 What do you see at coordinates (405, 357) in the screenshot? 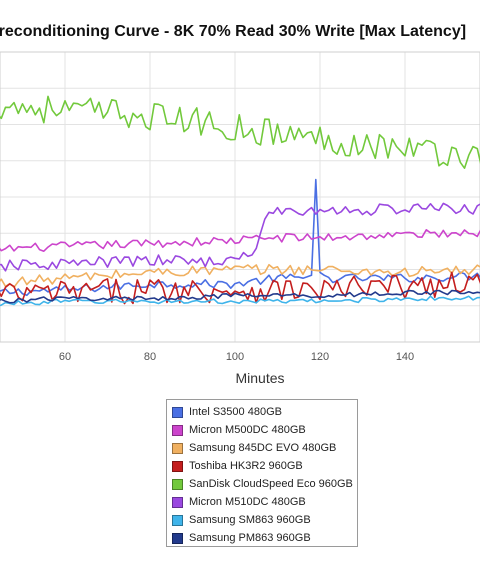
I see `x-tick-label: 140` at bounding box center [405, 357].